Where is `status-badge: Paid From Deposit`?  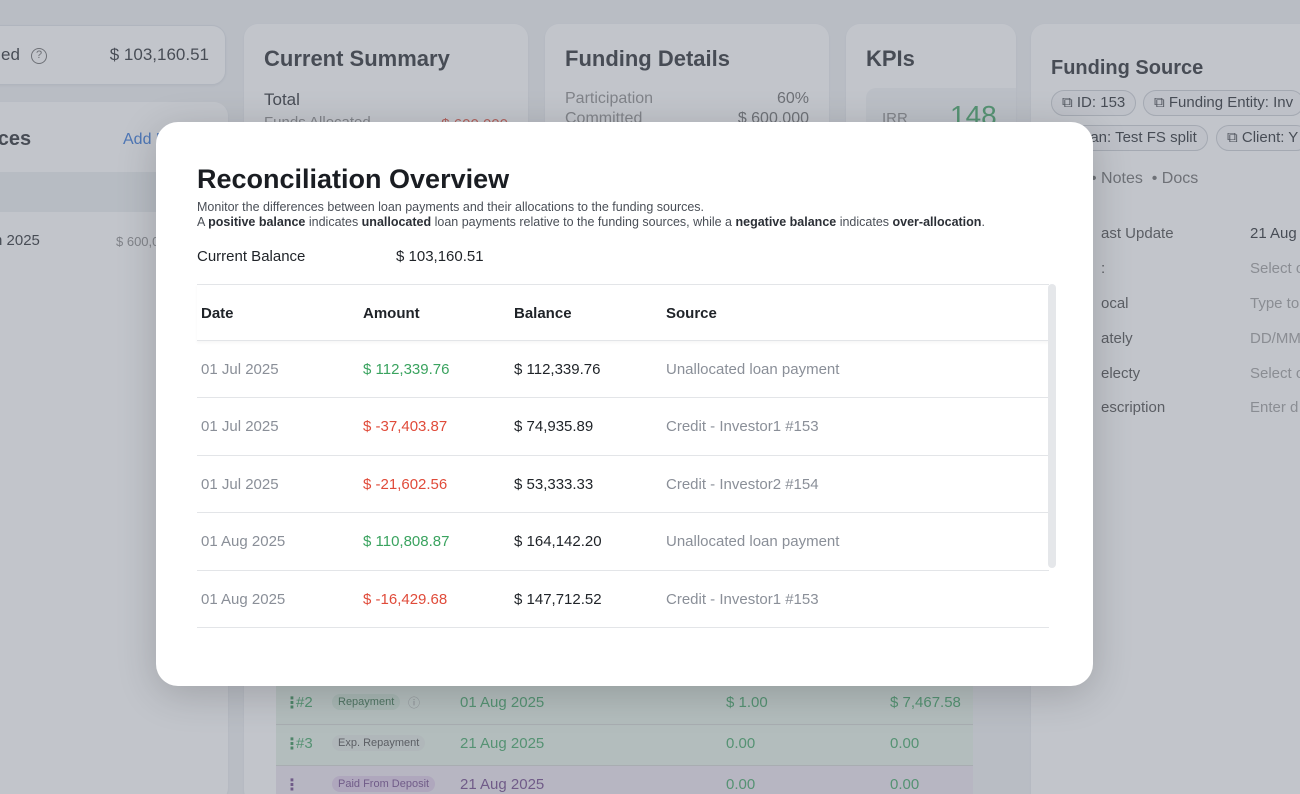
status-badge: Paid From Deposit is located at coordinates (384, 784).